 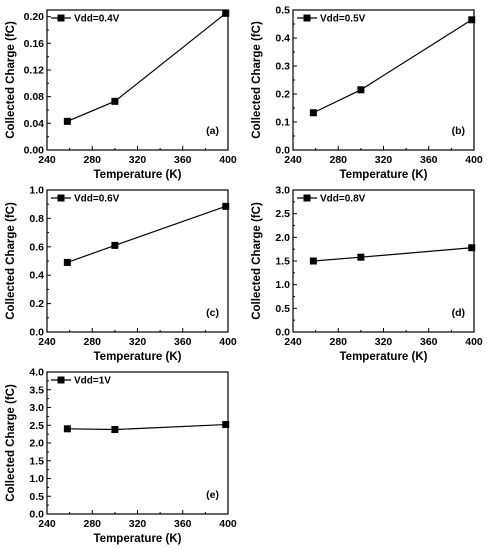 What do you see at coordinates (36, 247) in the screenshot?
I see `y-tick-label: 0.6` at bounding box center [36, 247].